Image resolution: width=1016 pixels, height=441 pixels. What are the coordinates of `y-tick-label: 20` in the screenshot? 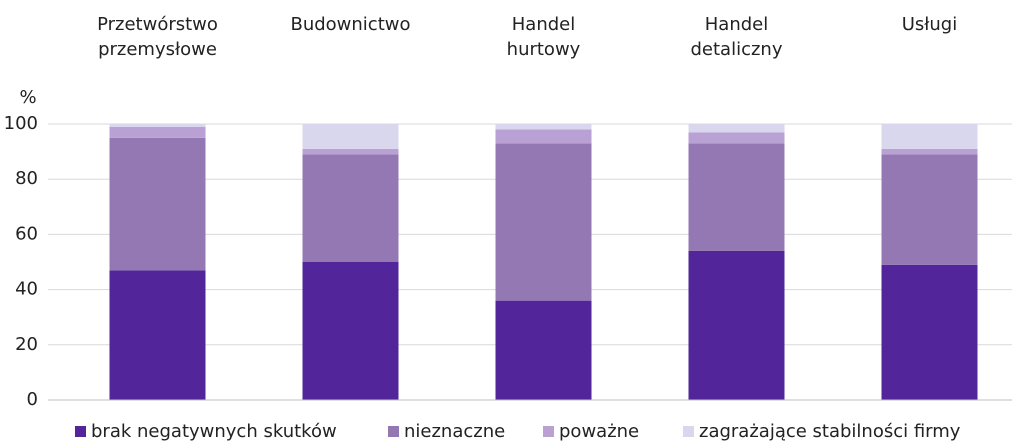 It's located at (26, 344).